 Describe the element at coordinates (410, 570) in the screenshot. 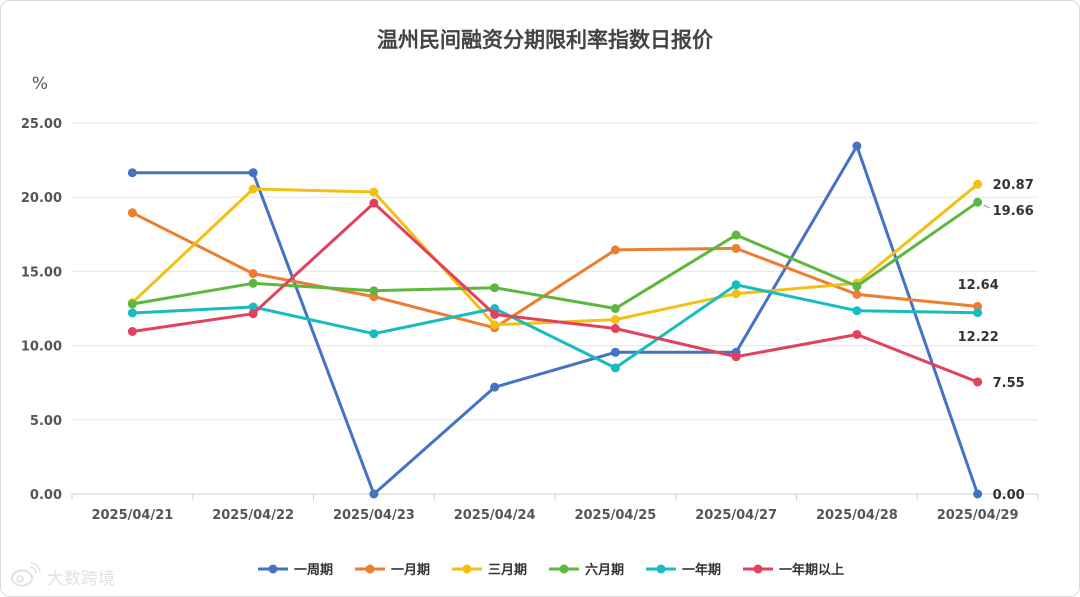

I see `legend-label: 一月期` at that location.